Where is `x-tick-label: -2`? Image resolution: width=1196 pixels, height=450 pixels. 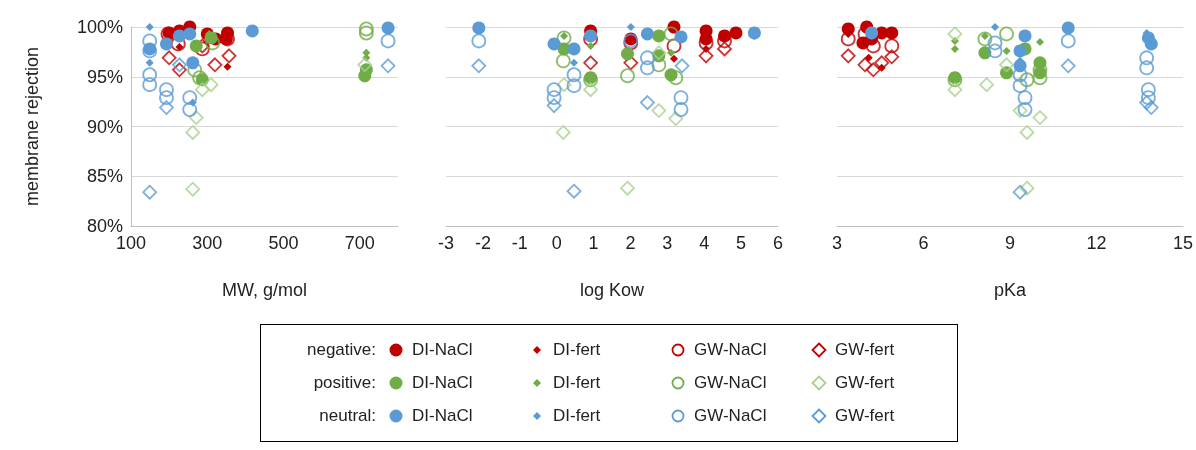
x-tick-label: -2 is located at coordinates (482, 243).